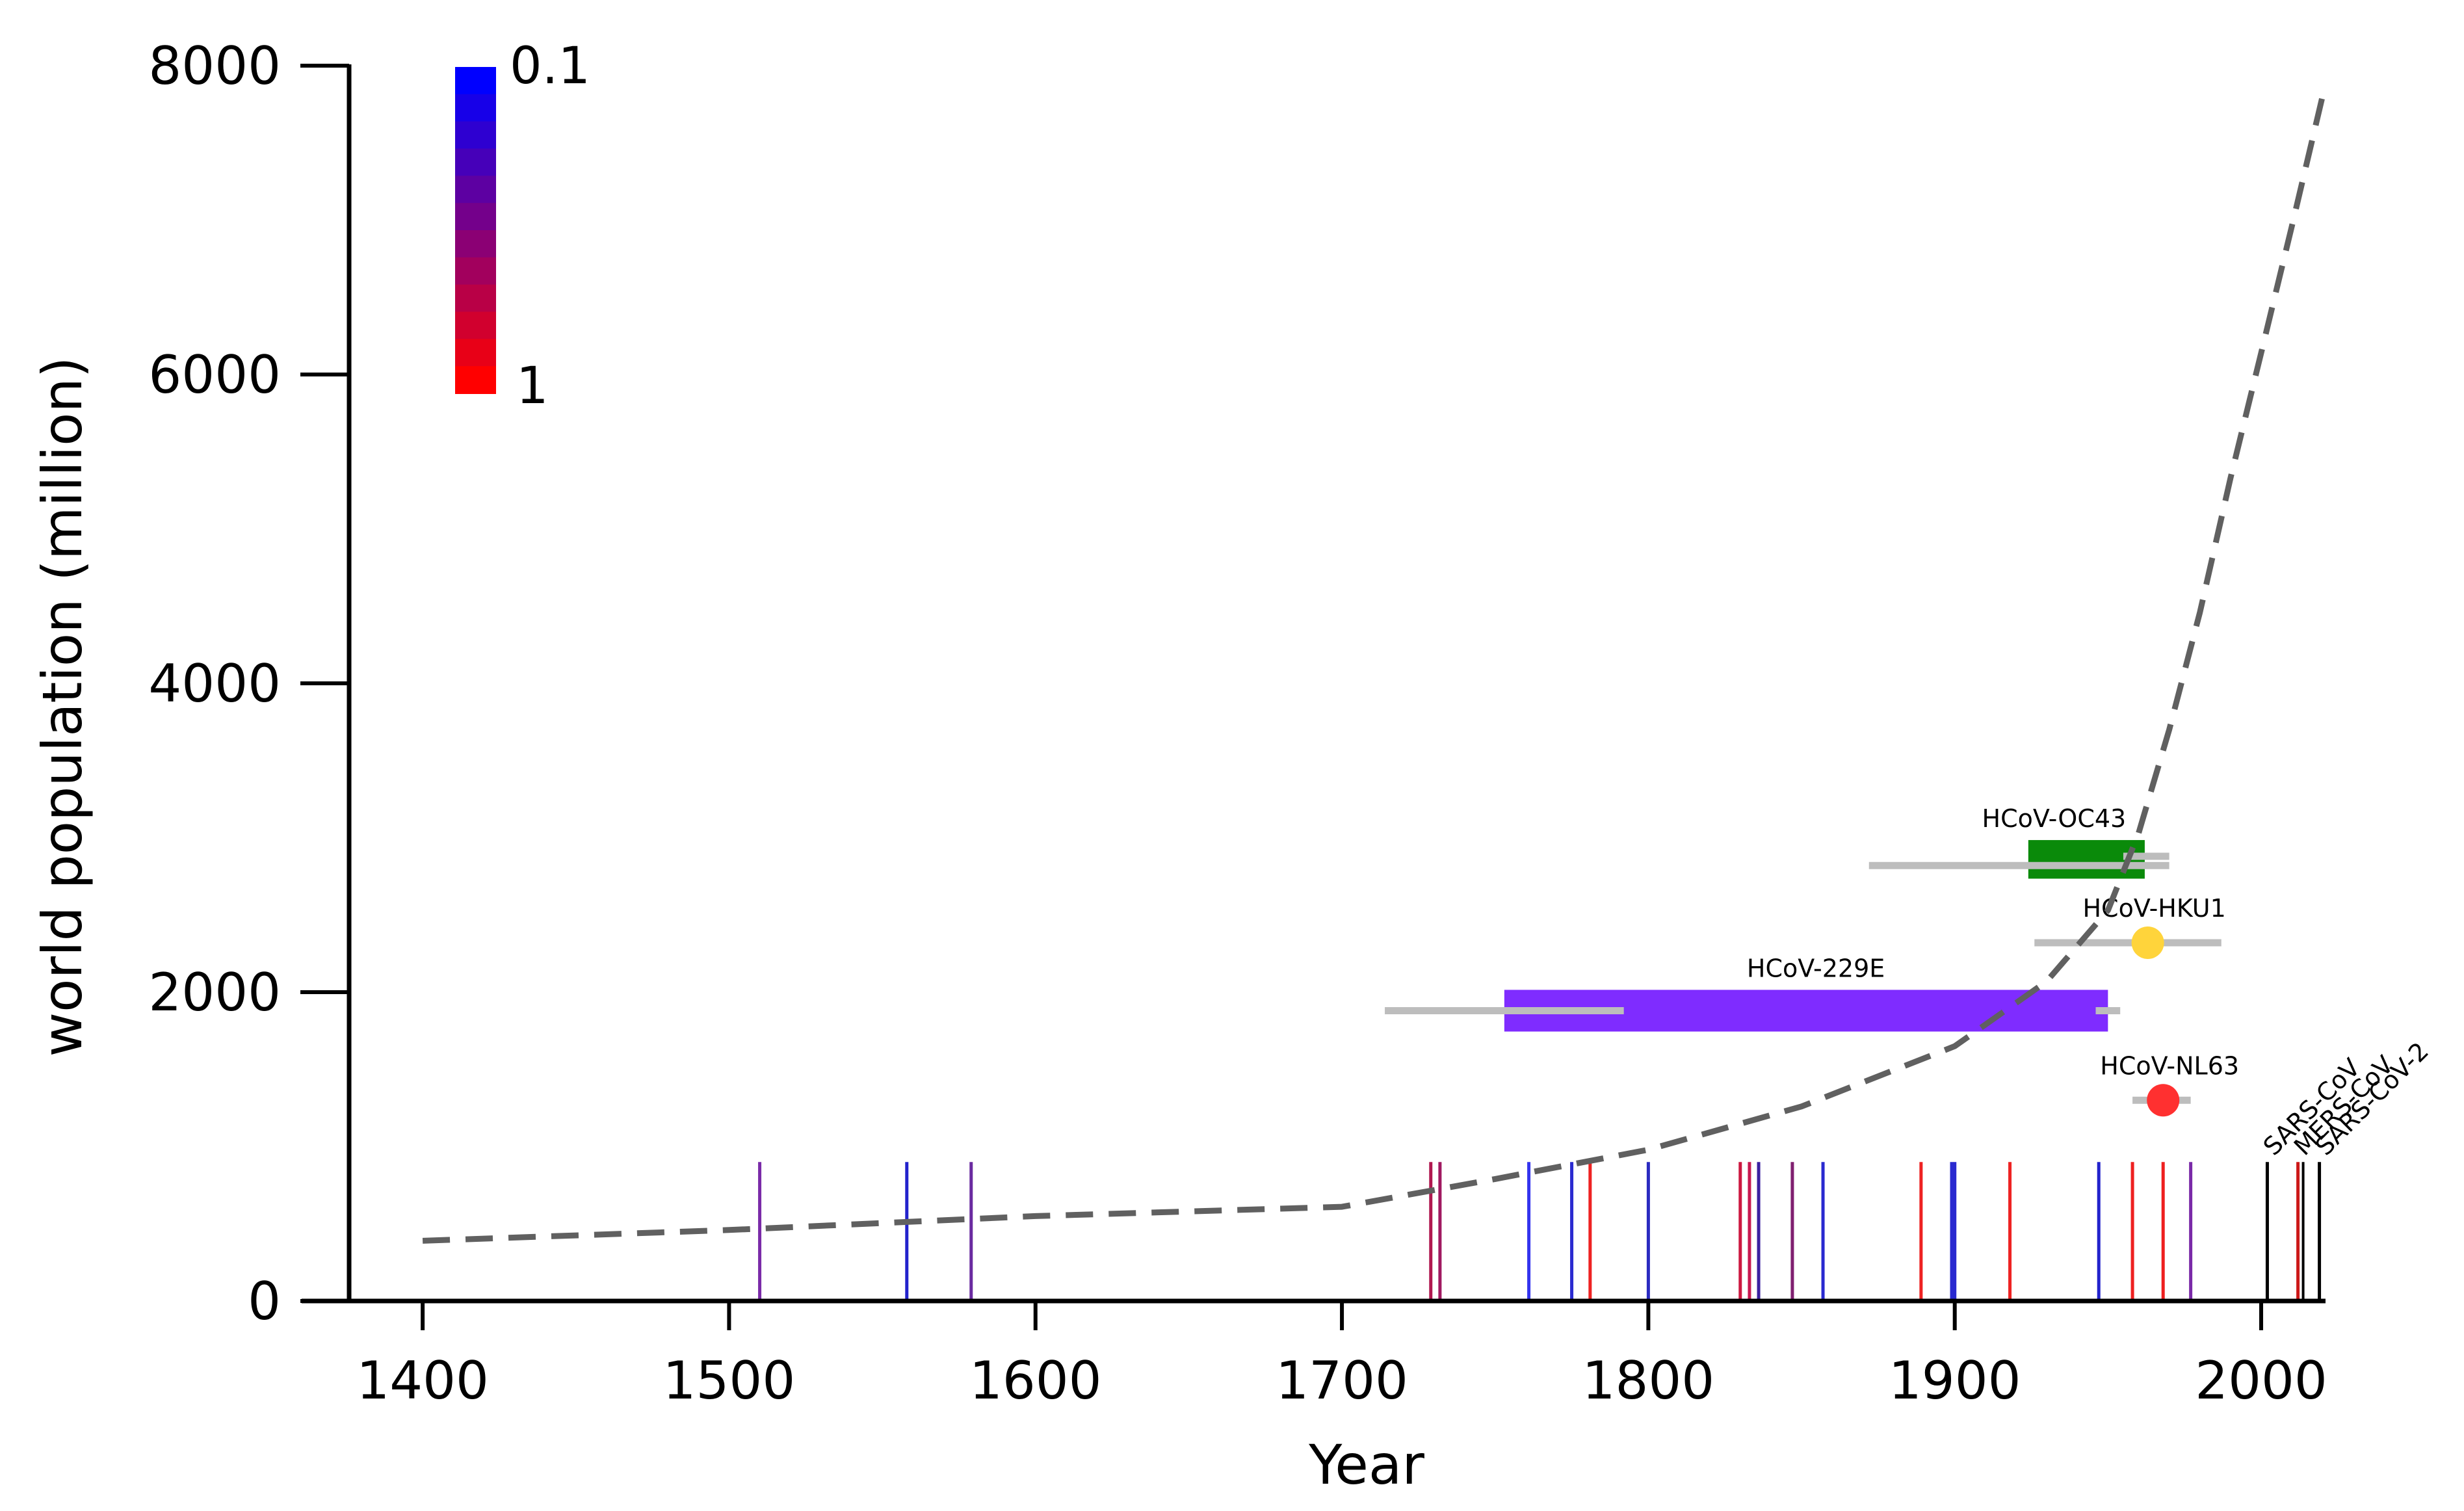 The image size is (2464, 1511). Describe the element at coordinates (1342, 1380) in the screenshot. I see `x-tick-label: 1700` at that location.